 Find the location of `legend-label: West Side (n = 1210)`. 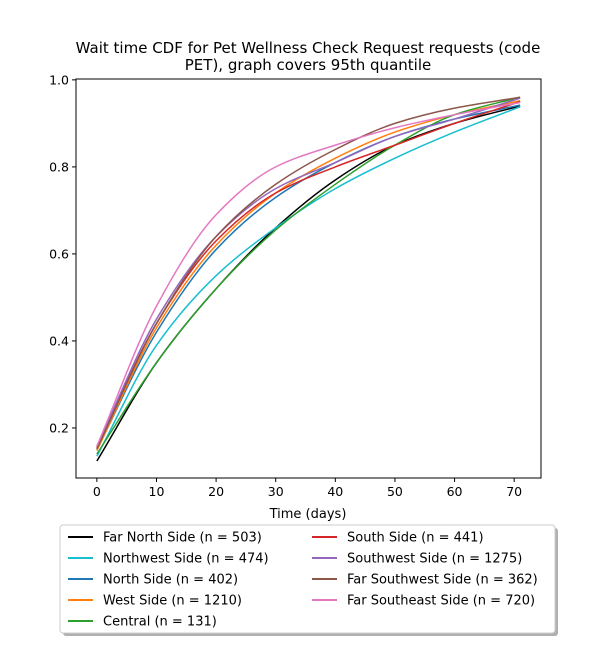

legend-label: West Side (n = 1210) is located at coordinates (172, 601).